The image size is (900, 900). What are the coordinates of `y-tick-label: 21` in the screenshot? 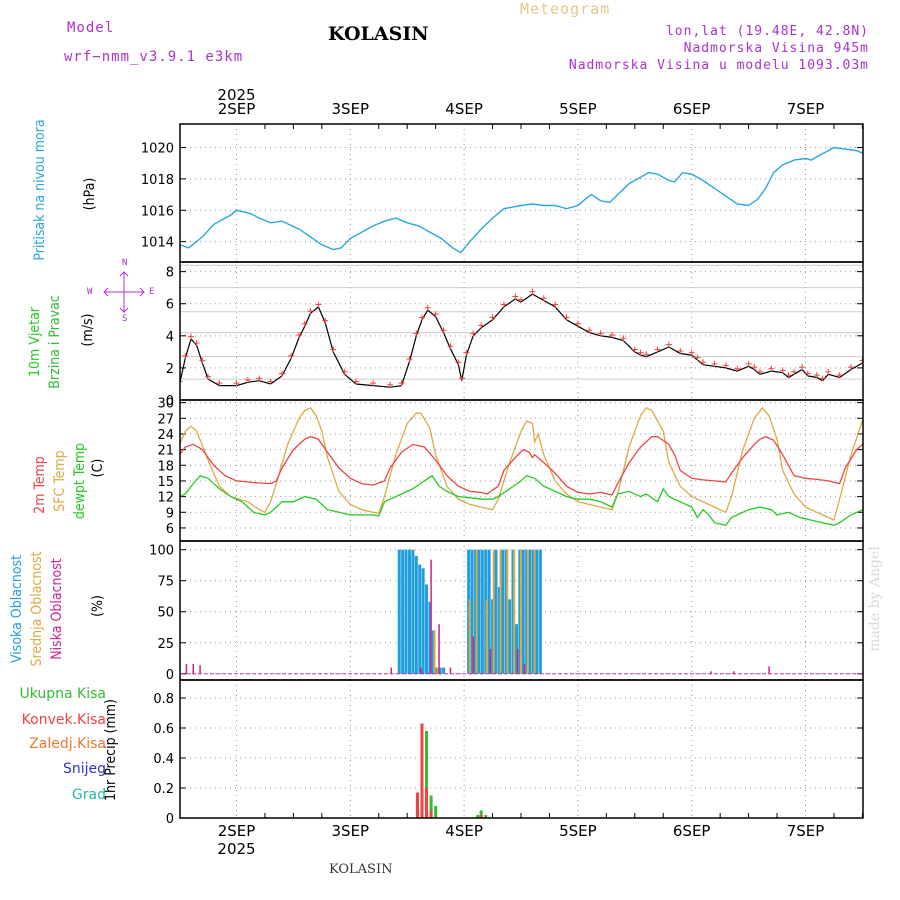 It's located at (165, 451).